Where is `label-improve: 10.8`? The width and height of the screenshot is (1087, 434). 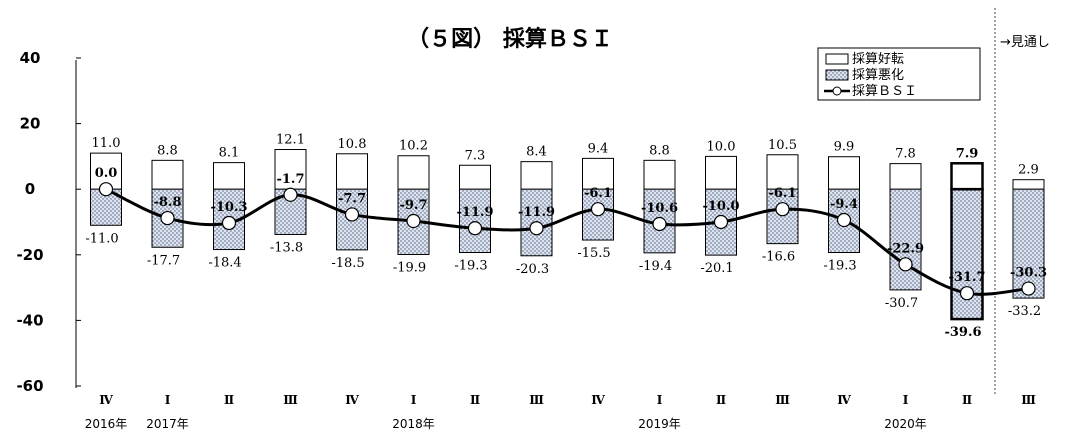 label-improve: 10.8 is located at coordinates (352, 144).